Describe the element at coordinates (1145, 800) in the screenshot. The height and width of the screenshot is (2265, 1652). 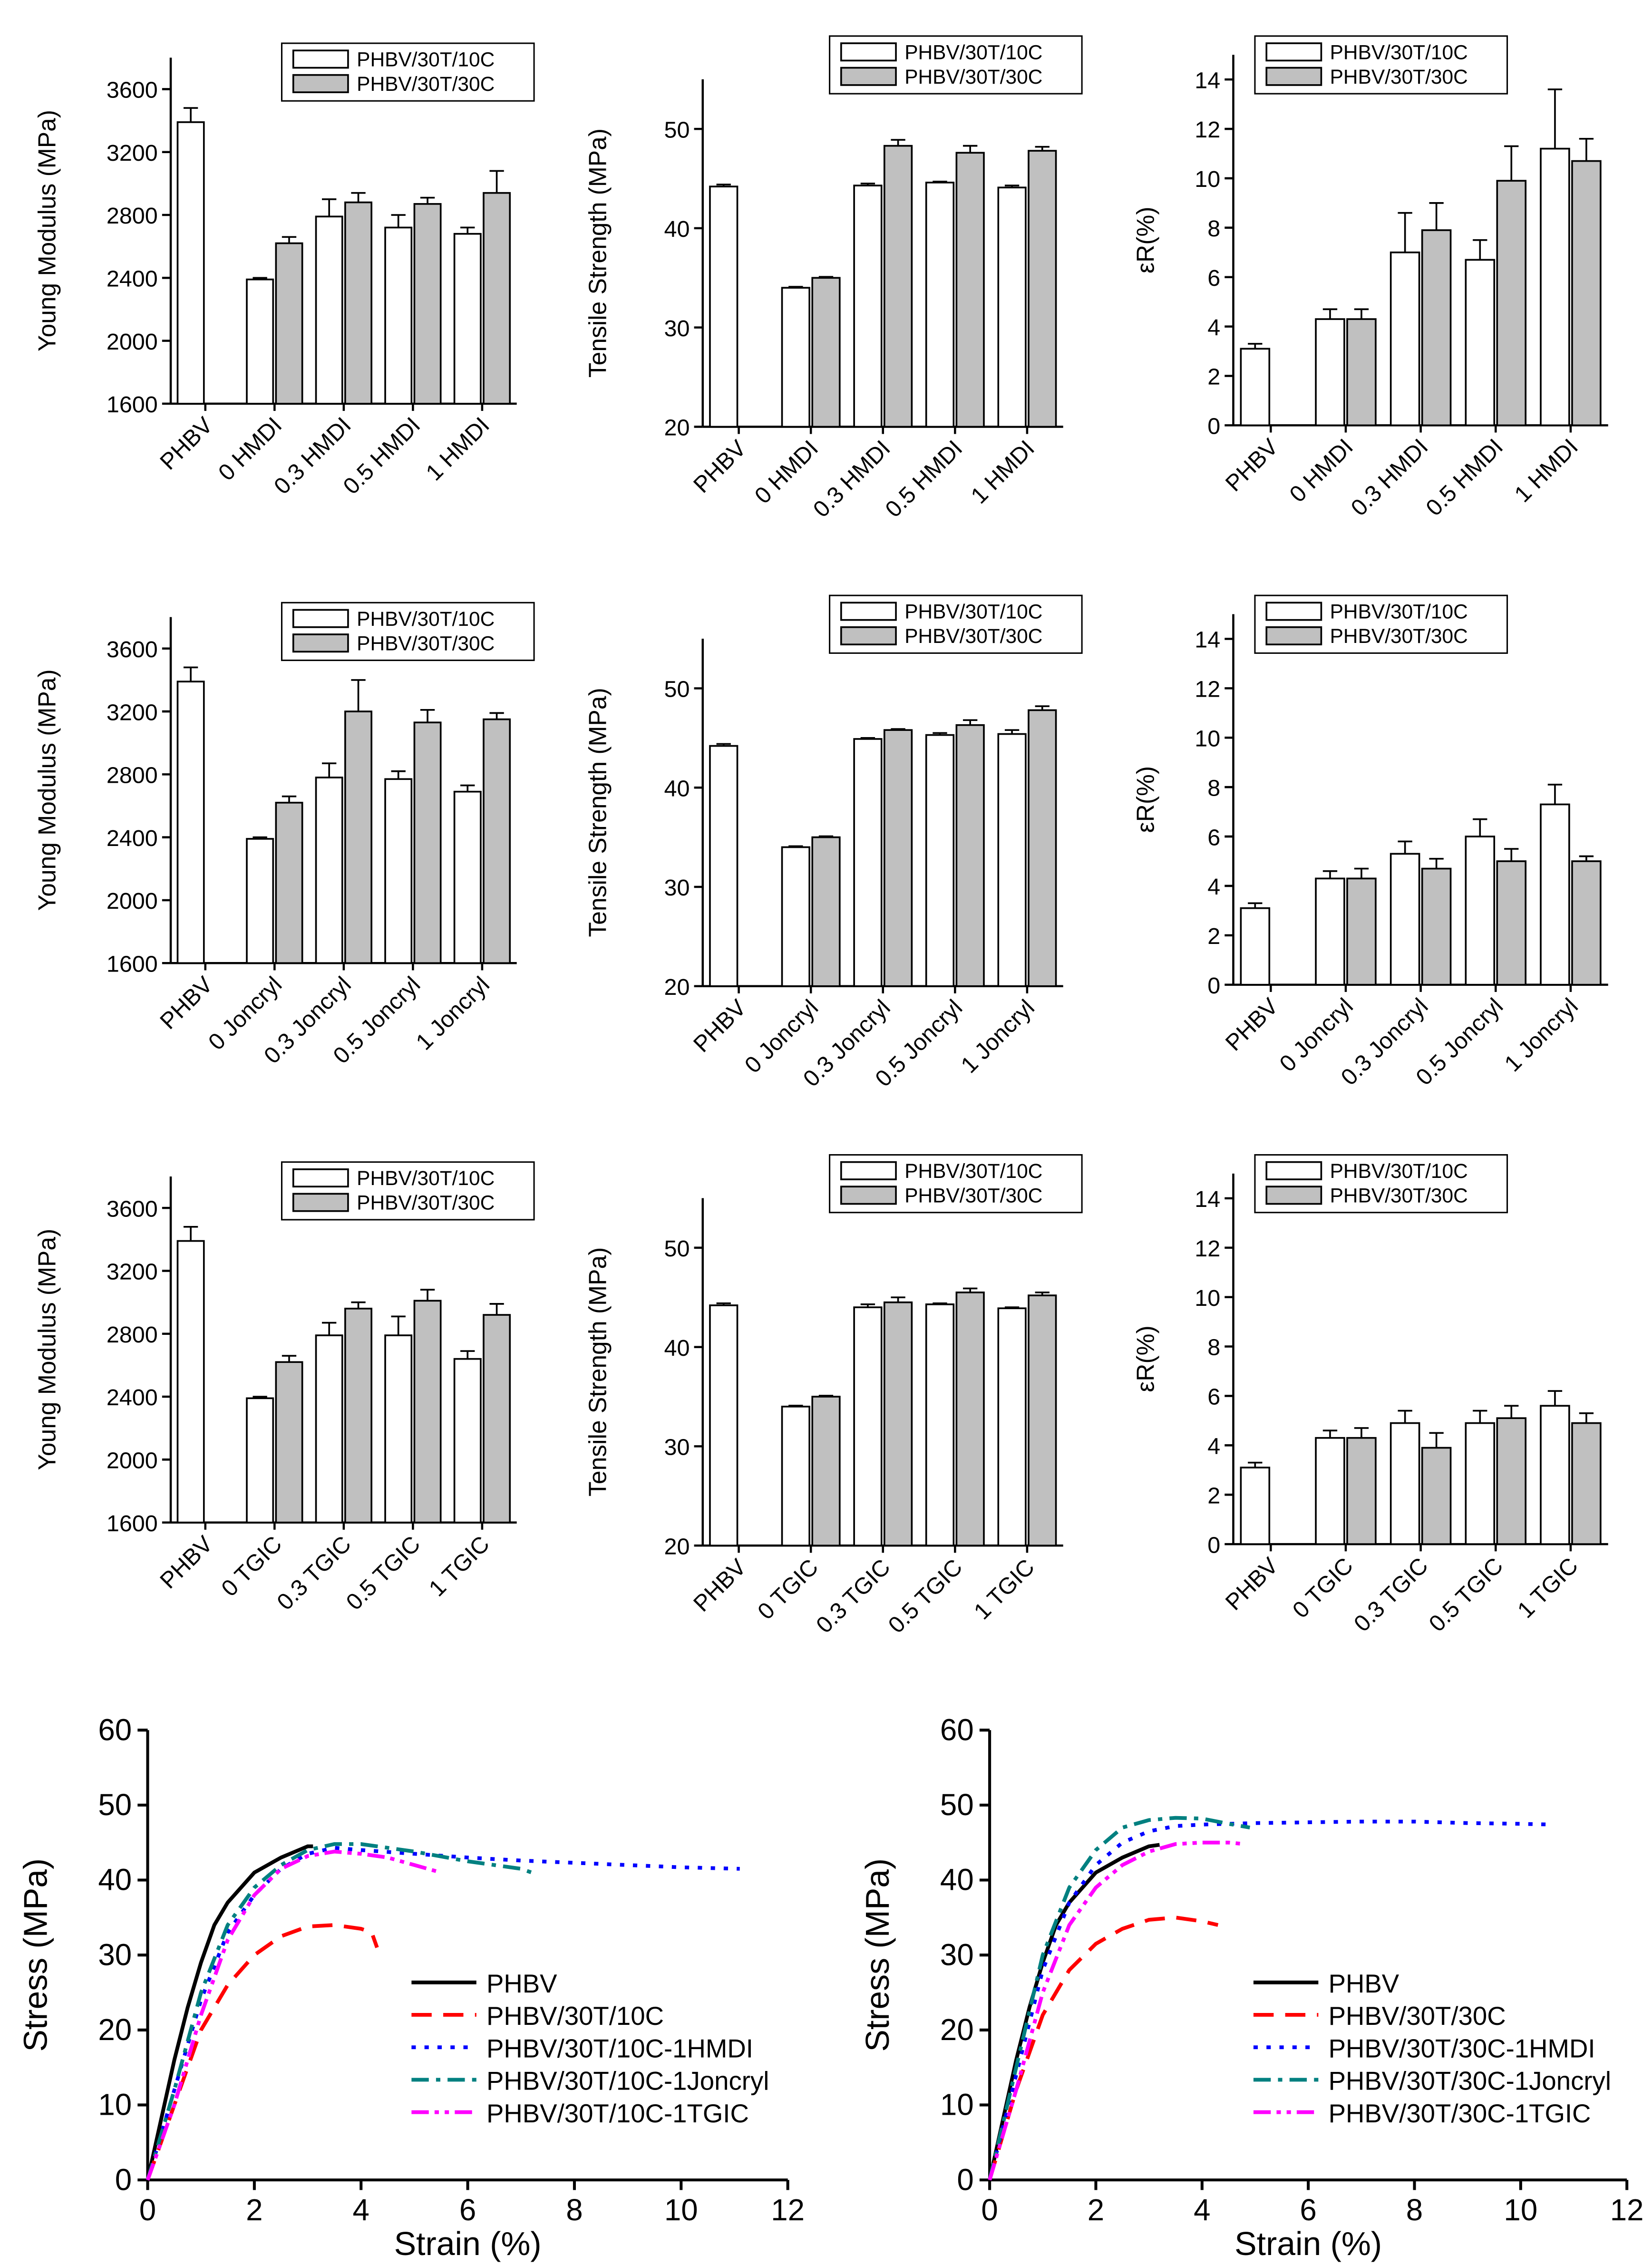
I see `y-axis-label: εR(%)` at that location.